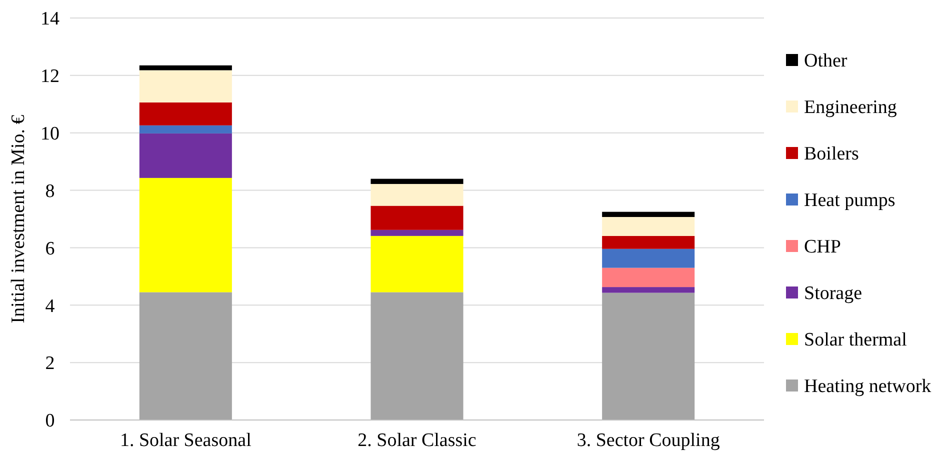 This screenshot has height=457, width=949. I want to click on legend-label: Other, so click(826, 61).